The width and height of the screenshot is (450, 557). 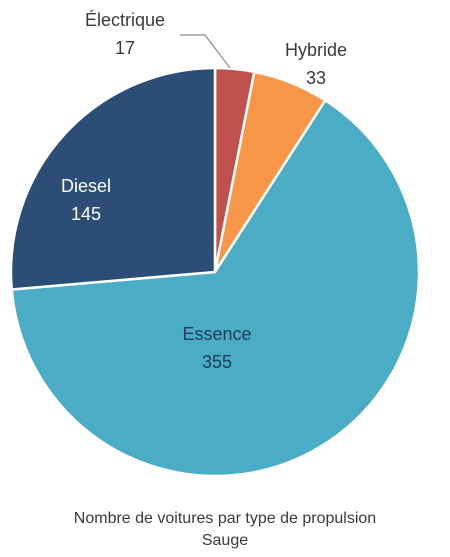 What do you see at coordinates (316, 78) in the screenshot?
I see `data-label-value: 33` at bounding box center [316, 78].